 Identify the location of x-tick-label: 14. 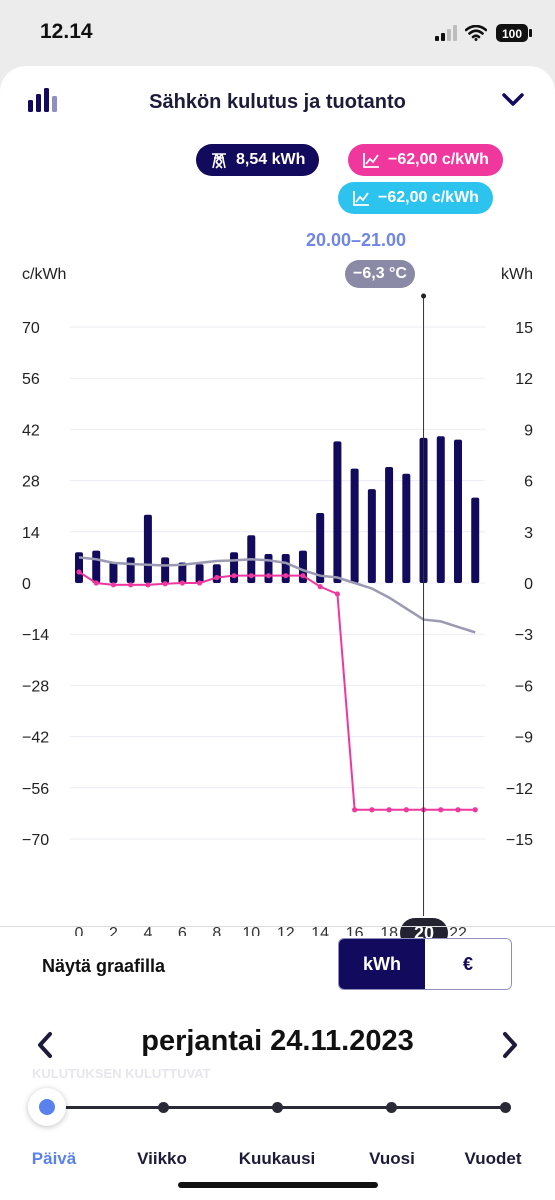
(320, 930).